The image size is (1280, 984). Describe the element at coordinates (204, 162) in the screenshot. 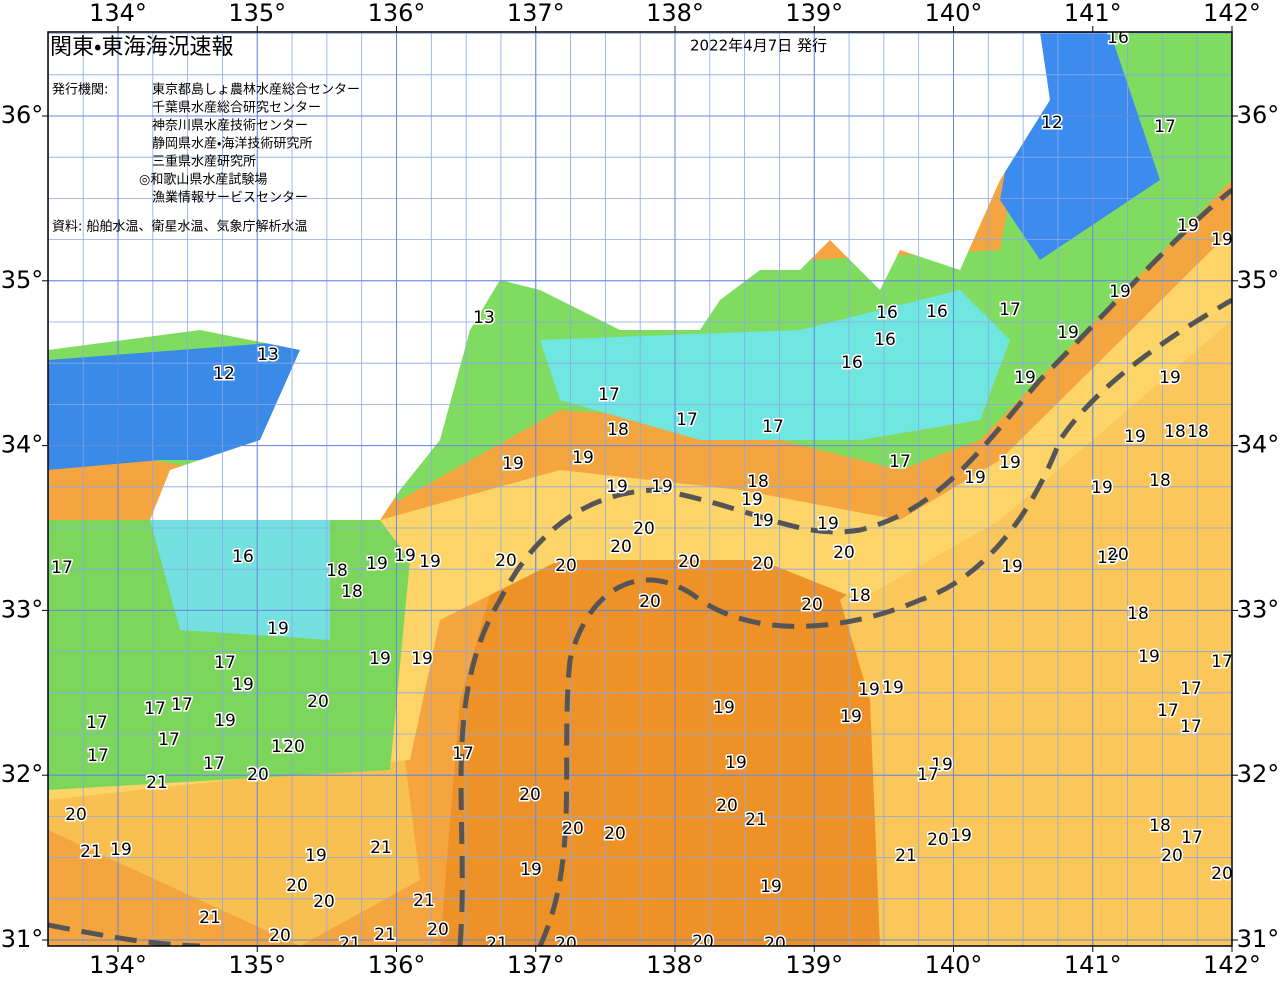

I see `issuer: 三重県水産研究所` at that location.